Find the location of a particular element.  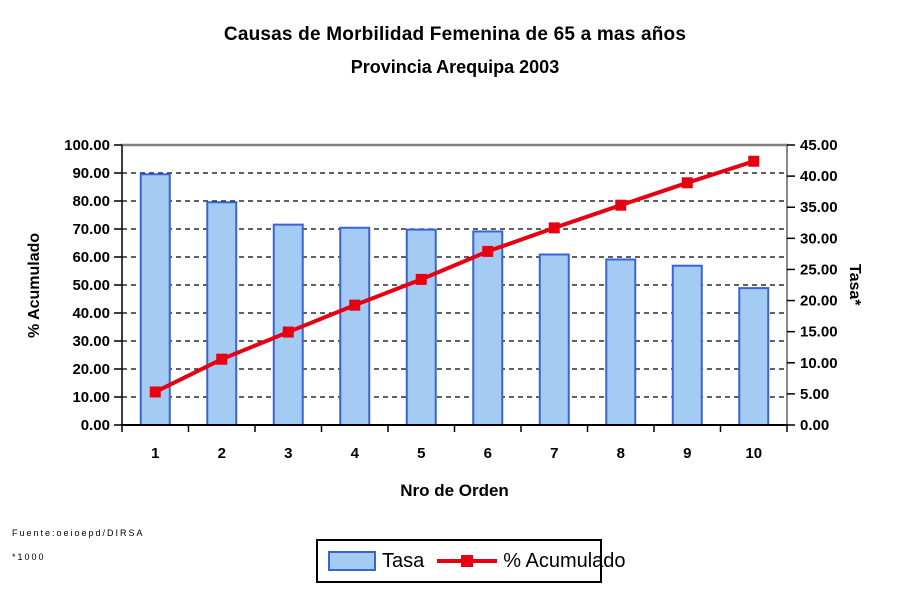

left-axis-tick-label: 20.00 is located at coordinates (91, 369).